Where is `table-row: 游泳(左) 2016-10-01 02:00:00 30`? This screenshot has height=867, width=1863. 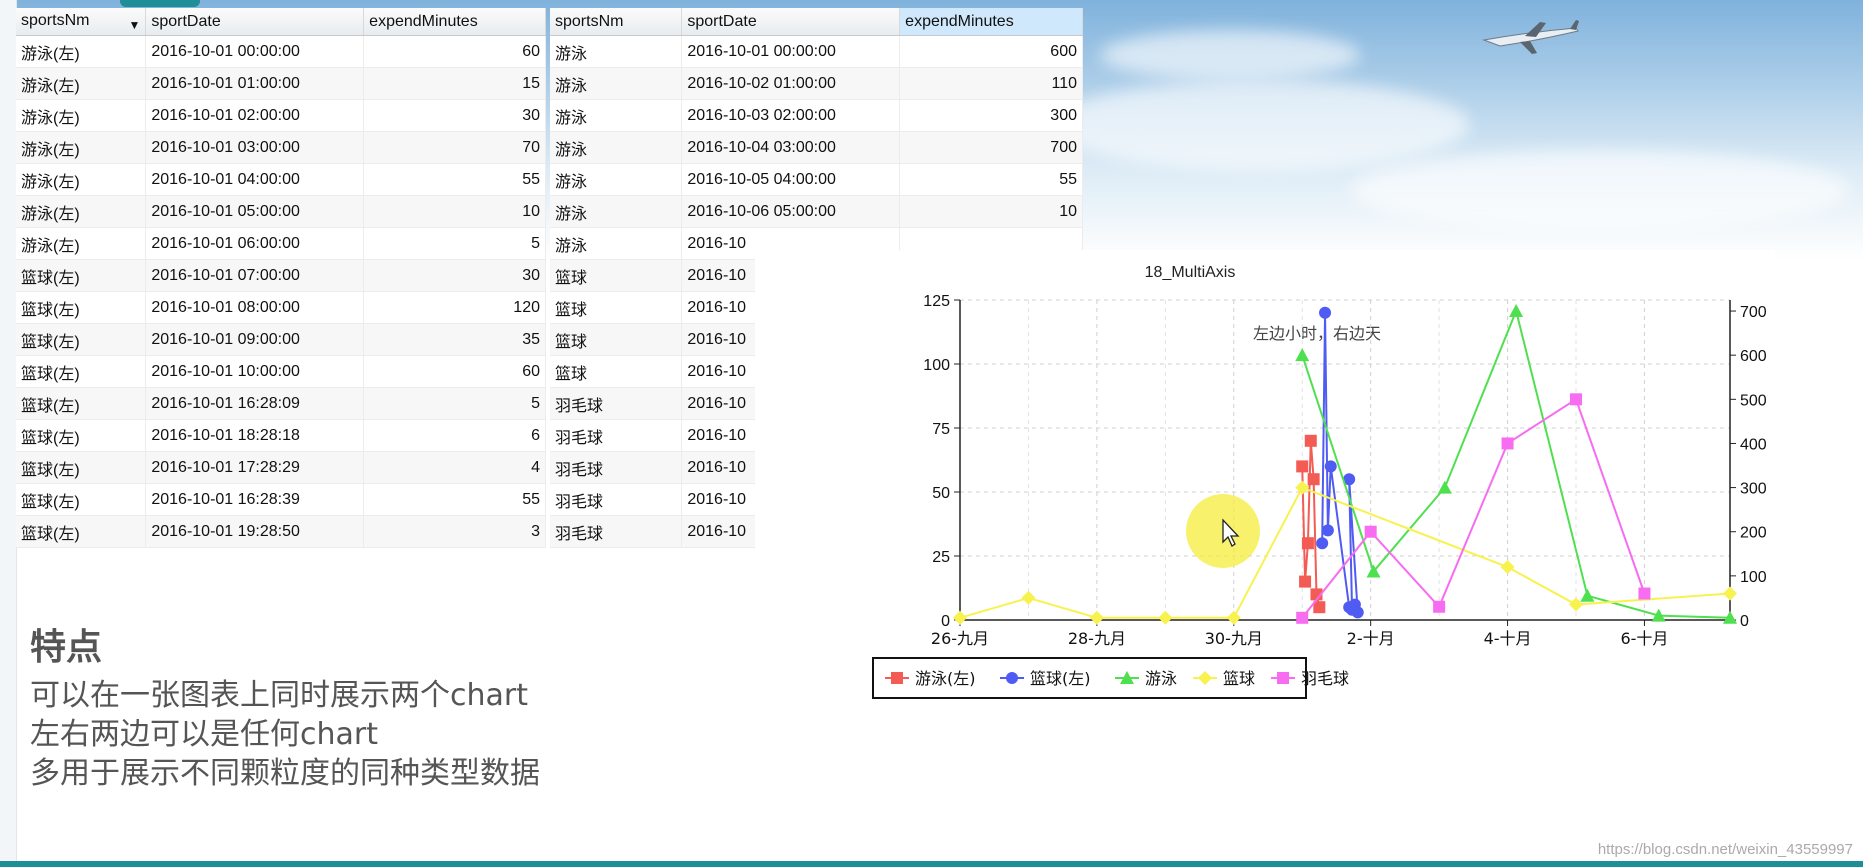 table-row: 游泳(左) 2016-10-01 02:00:00 30 is located at coordinates (281, 115).